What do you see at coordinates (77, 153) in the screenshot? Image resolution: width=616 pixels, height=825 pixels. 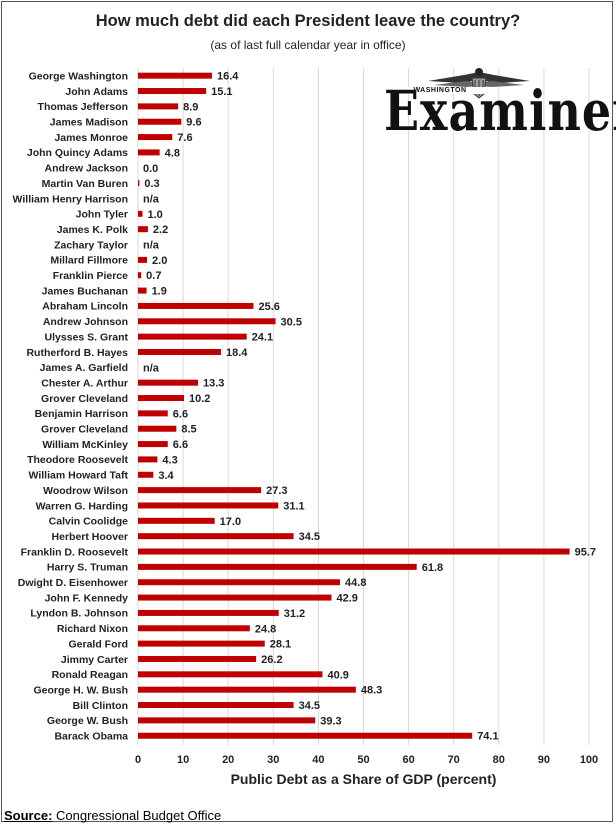 I see `category-label: John Quincy Adams` at bounding box center [77, 153].